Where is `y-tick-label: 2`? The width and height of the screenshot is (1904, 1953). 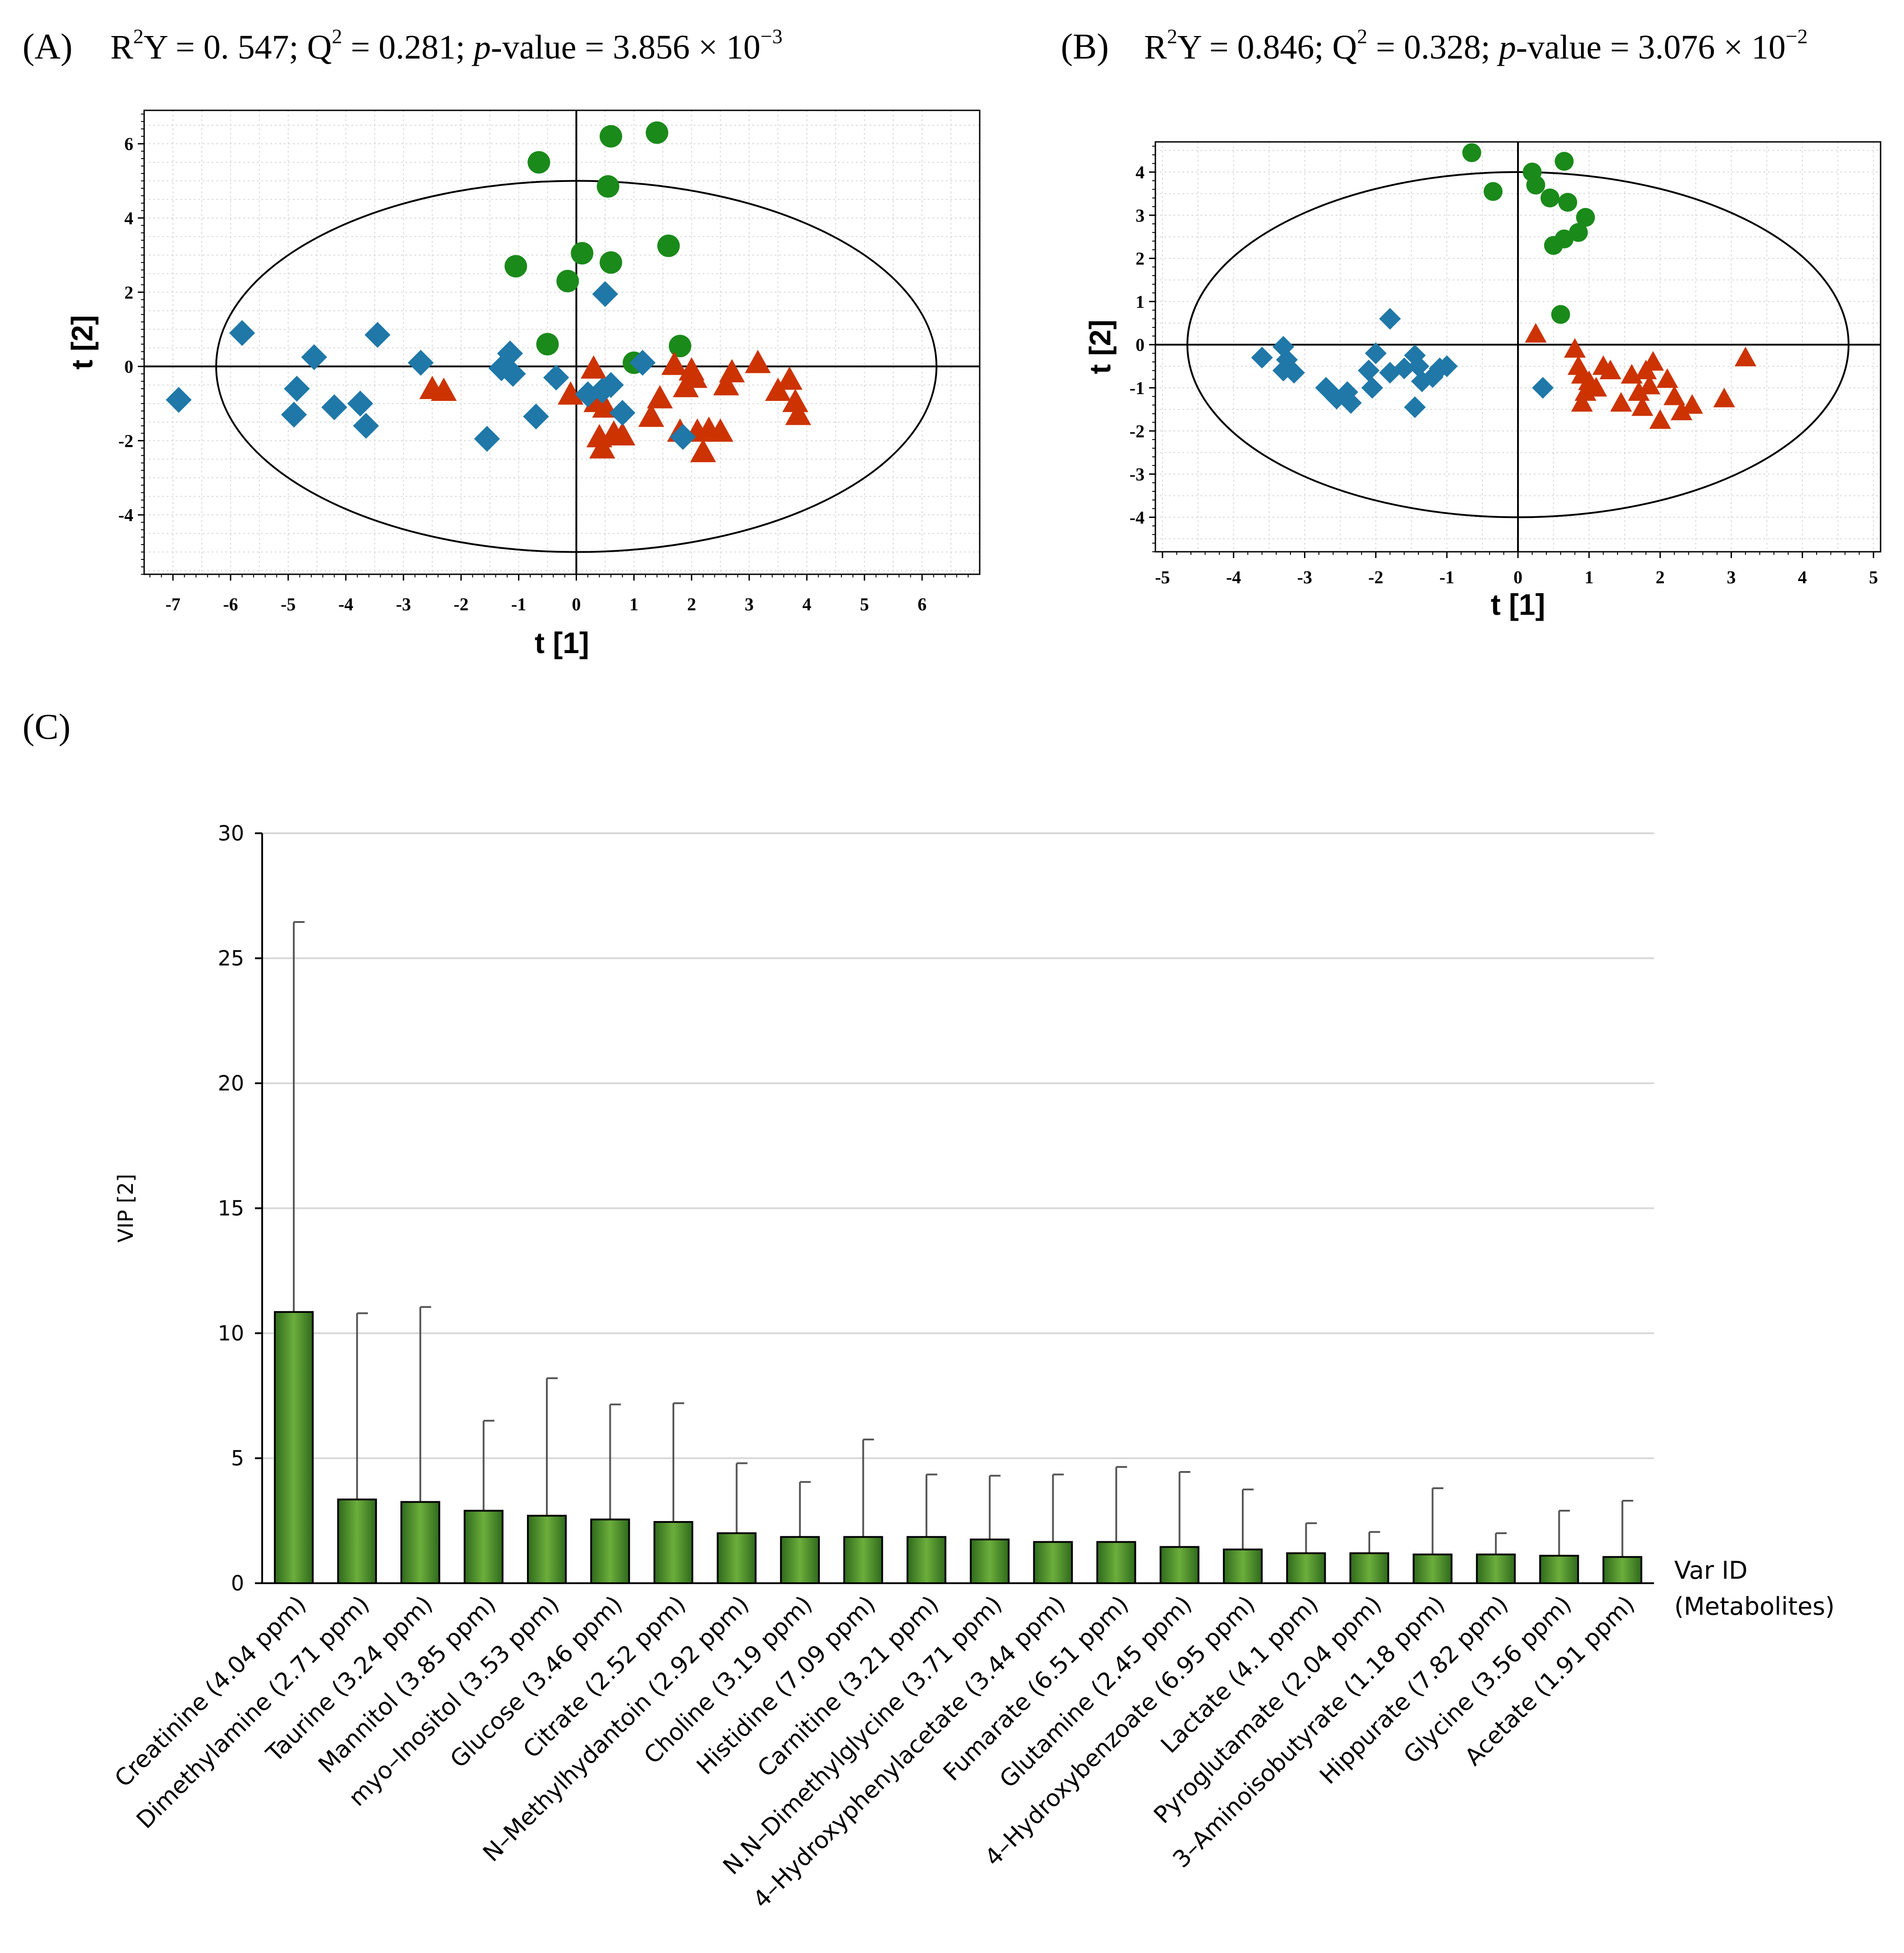 y-tick-label: 2 is located at coordinates (1140, 259).